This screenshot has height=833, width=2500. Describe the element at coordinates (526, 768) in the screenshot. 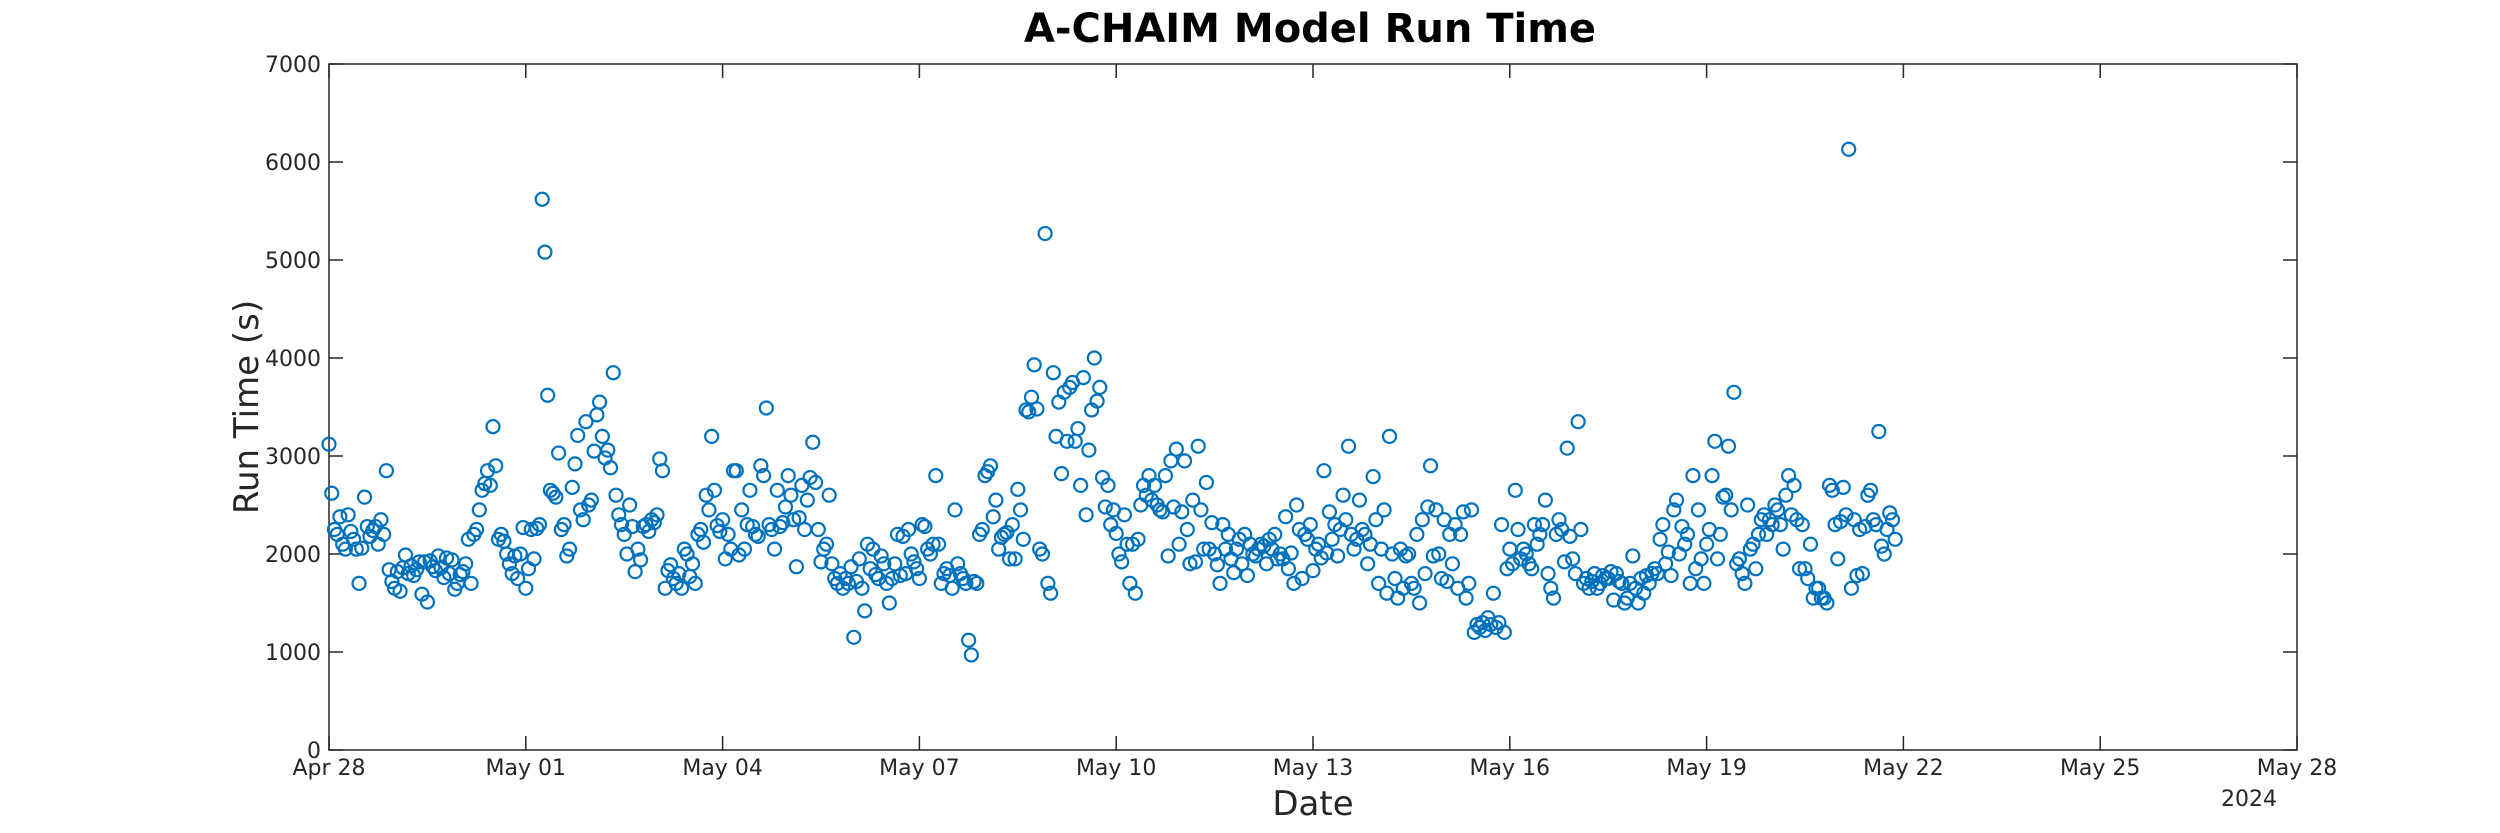

I see `x-tick-label: May 01` at that location.